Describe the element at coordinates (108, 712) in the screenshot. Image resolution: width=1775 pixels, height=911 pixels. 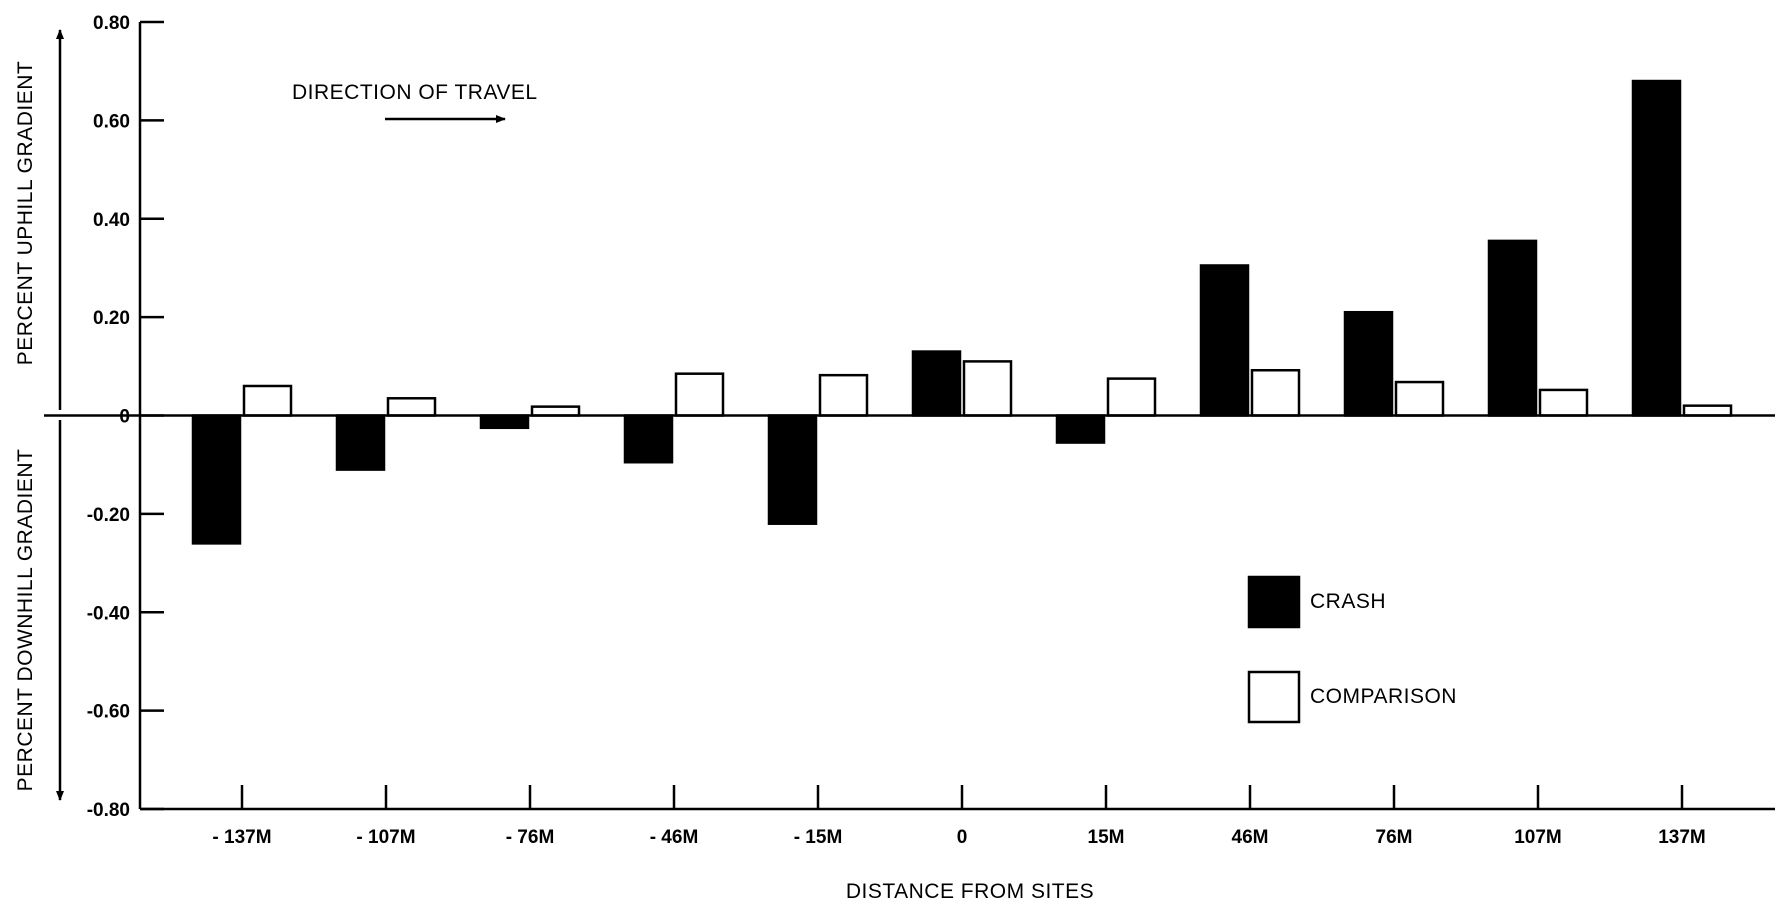
I see `y-tick-label: -0.60` at that location.